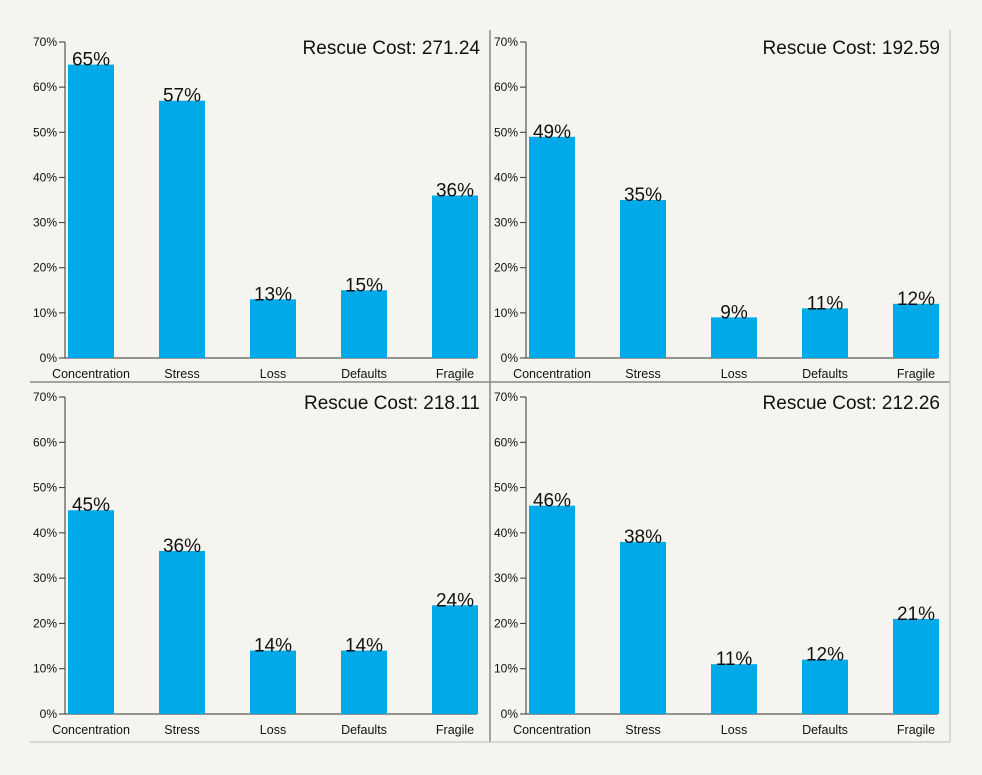 This screenshot has height=775, width=982. Describe the element at coordinates (552, 501) in the screenshot. I see `bar-value-label: 46%` at that location.